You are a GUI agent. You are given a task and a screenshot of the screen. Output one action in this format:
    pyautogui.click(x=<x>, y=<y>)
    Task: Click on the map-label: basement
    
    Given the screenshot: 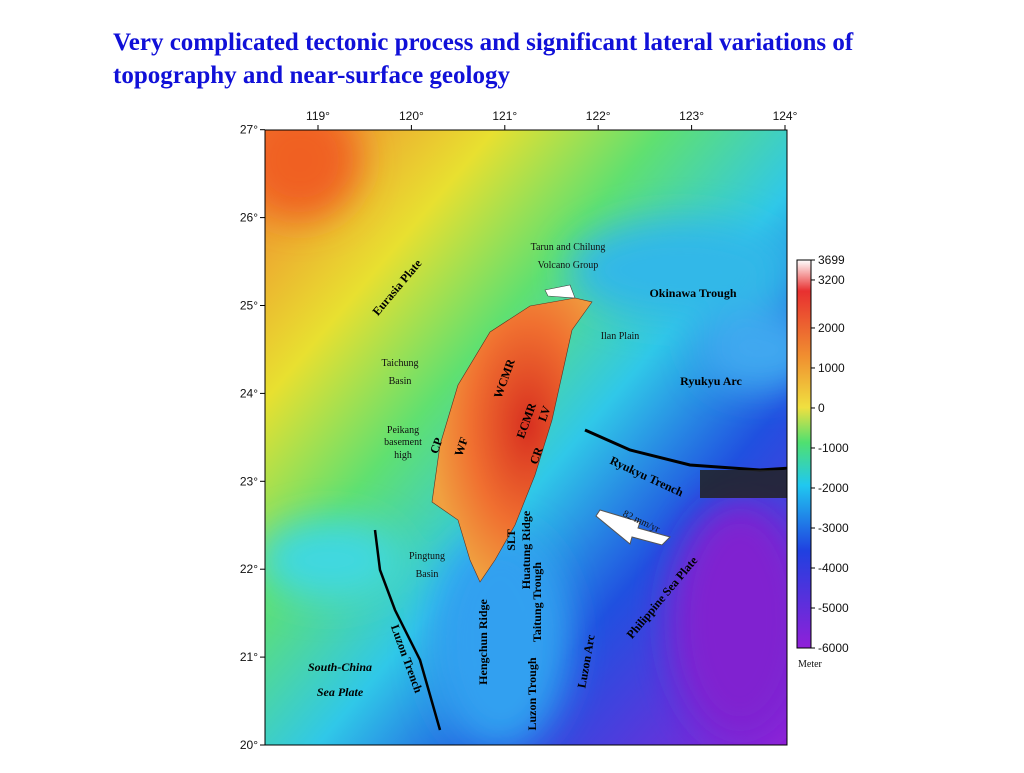 What is the action you would take?
    pyautogui.click(x=403, y=442)
    